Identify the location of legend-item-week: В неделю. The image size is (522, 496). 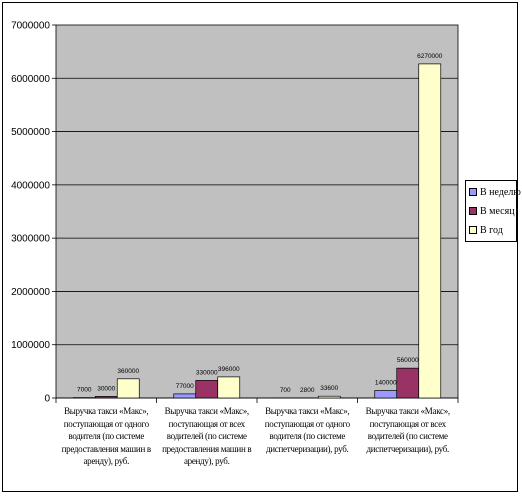
(495, 193).